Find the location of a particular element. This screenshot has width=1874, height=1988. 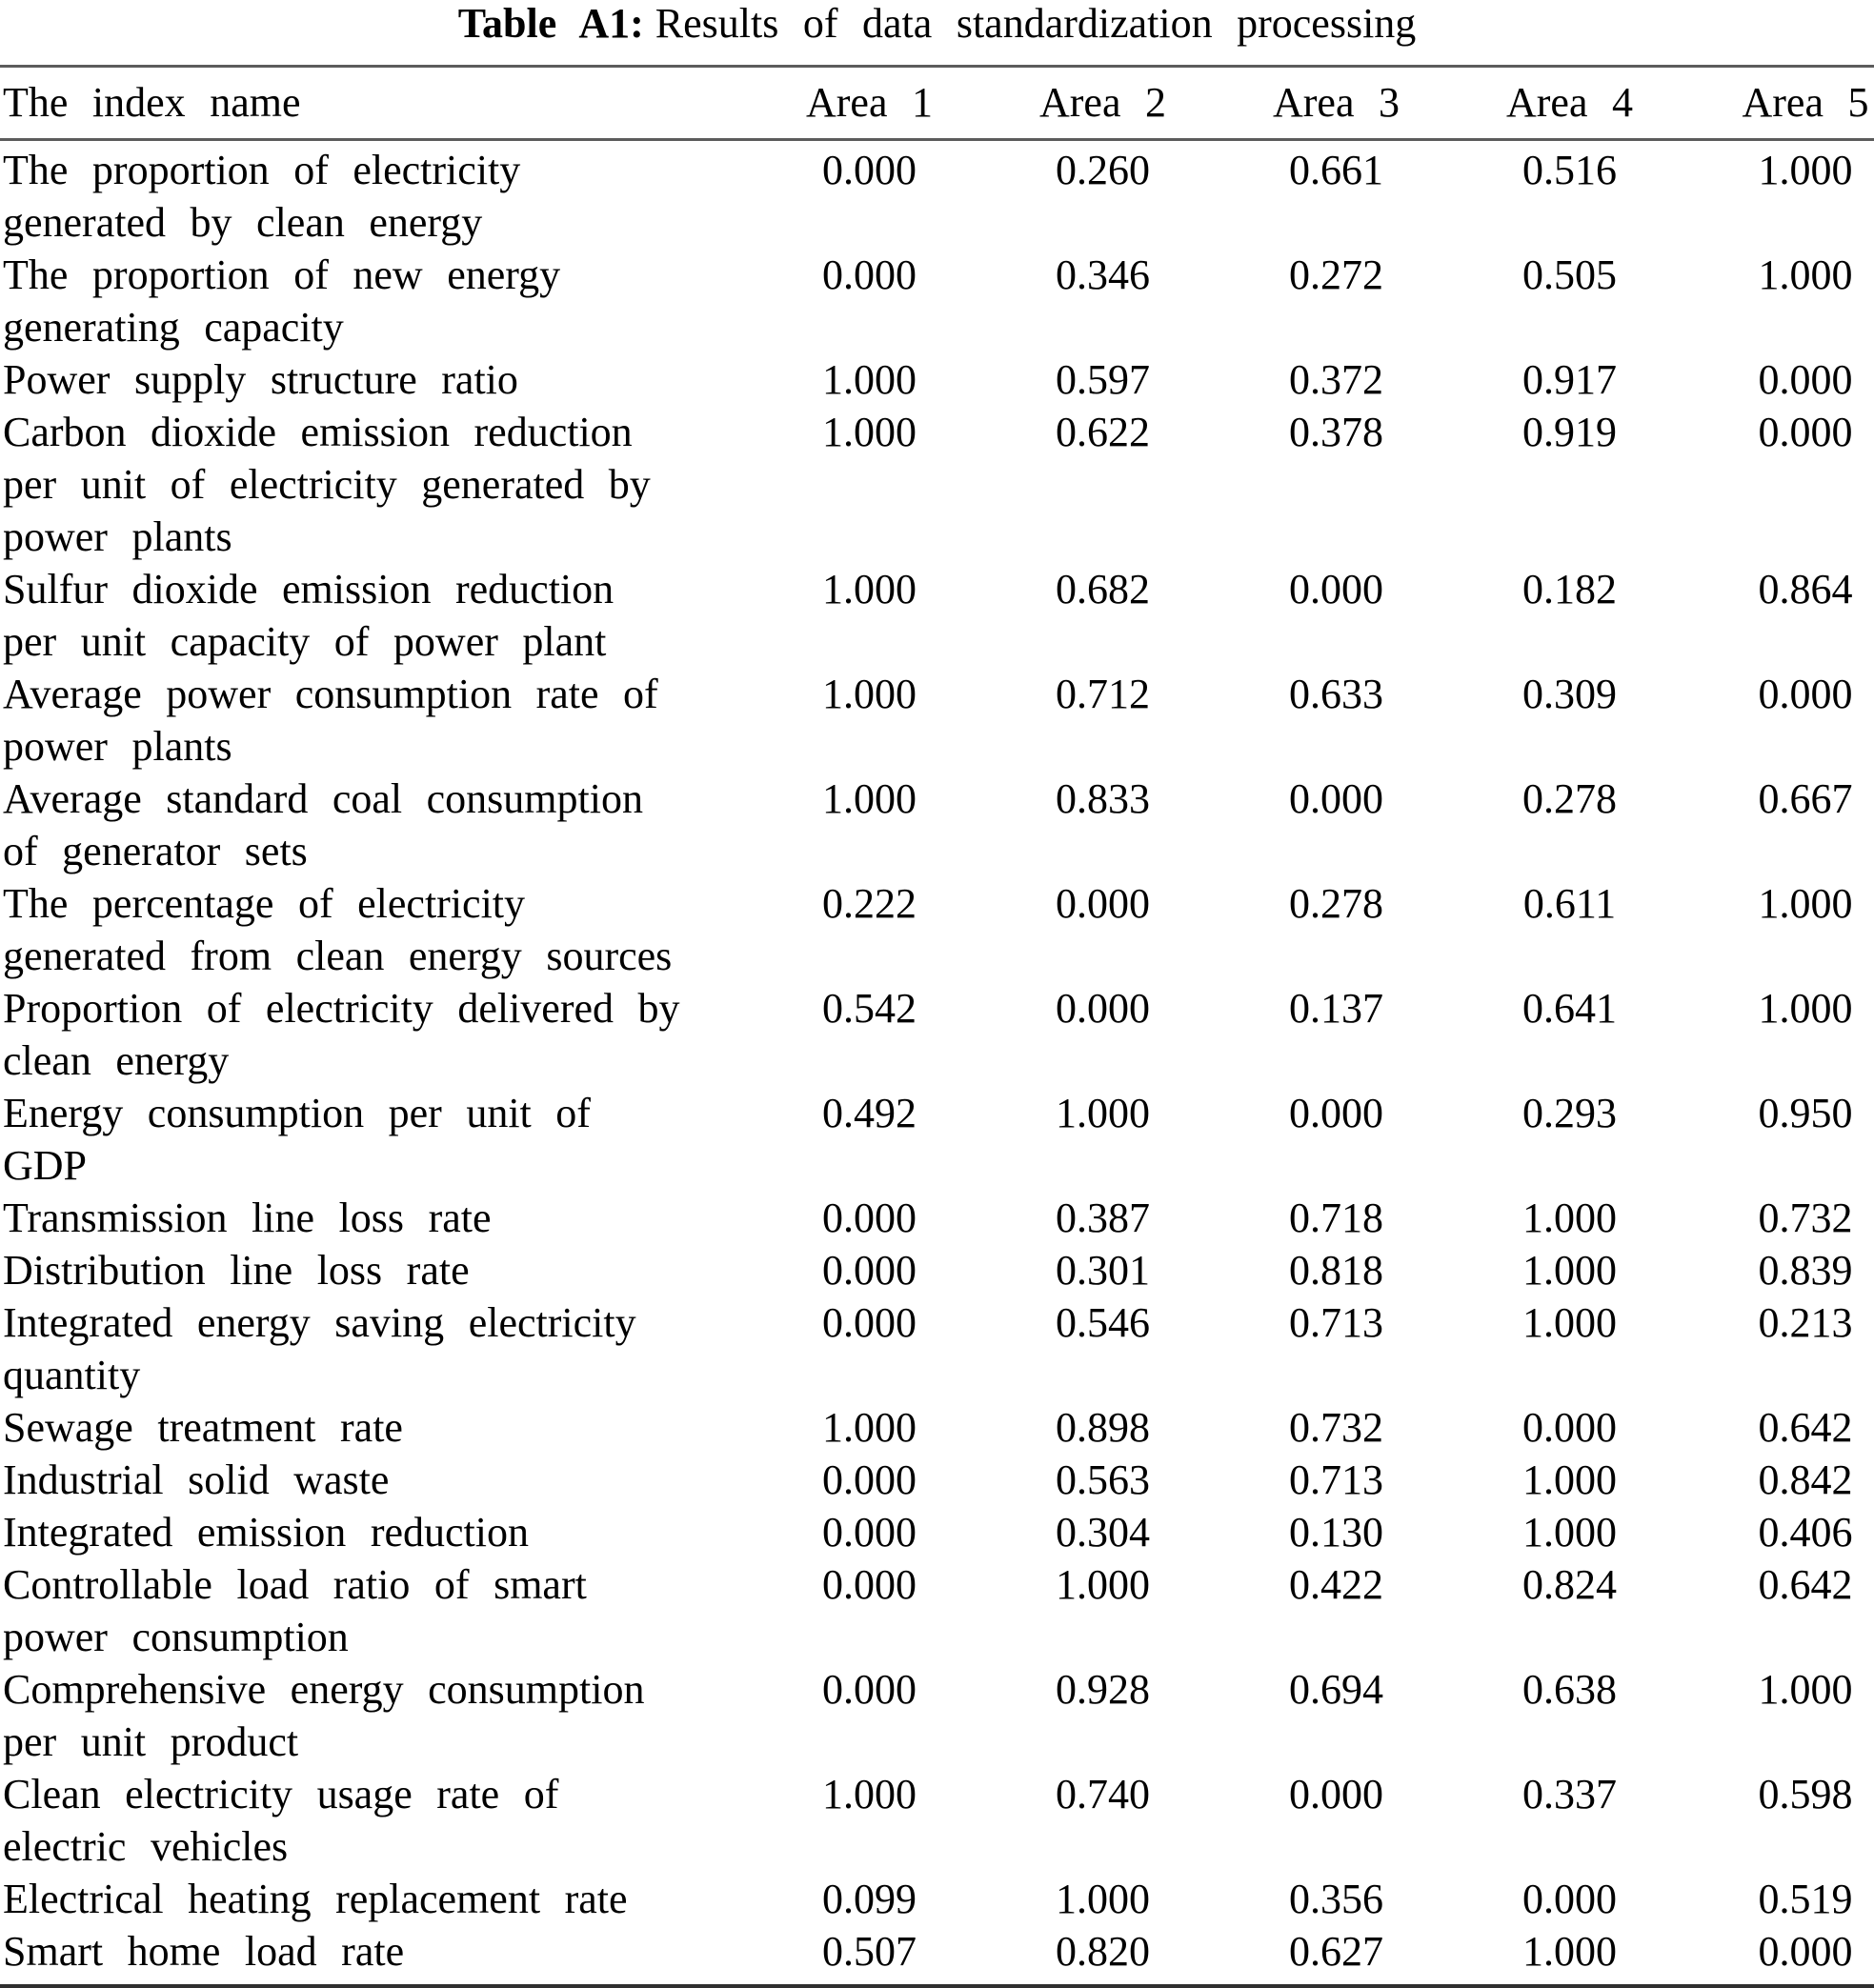

value-cell: 0.928 is located at coordinates (1103, 1690).